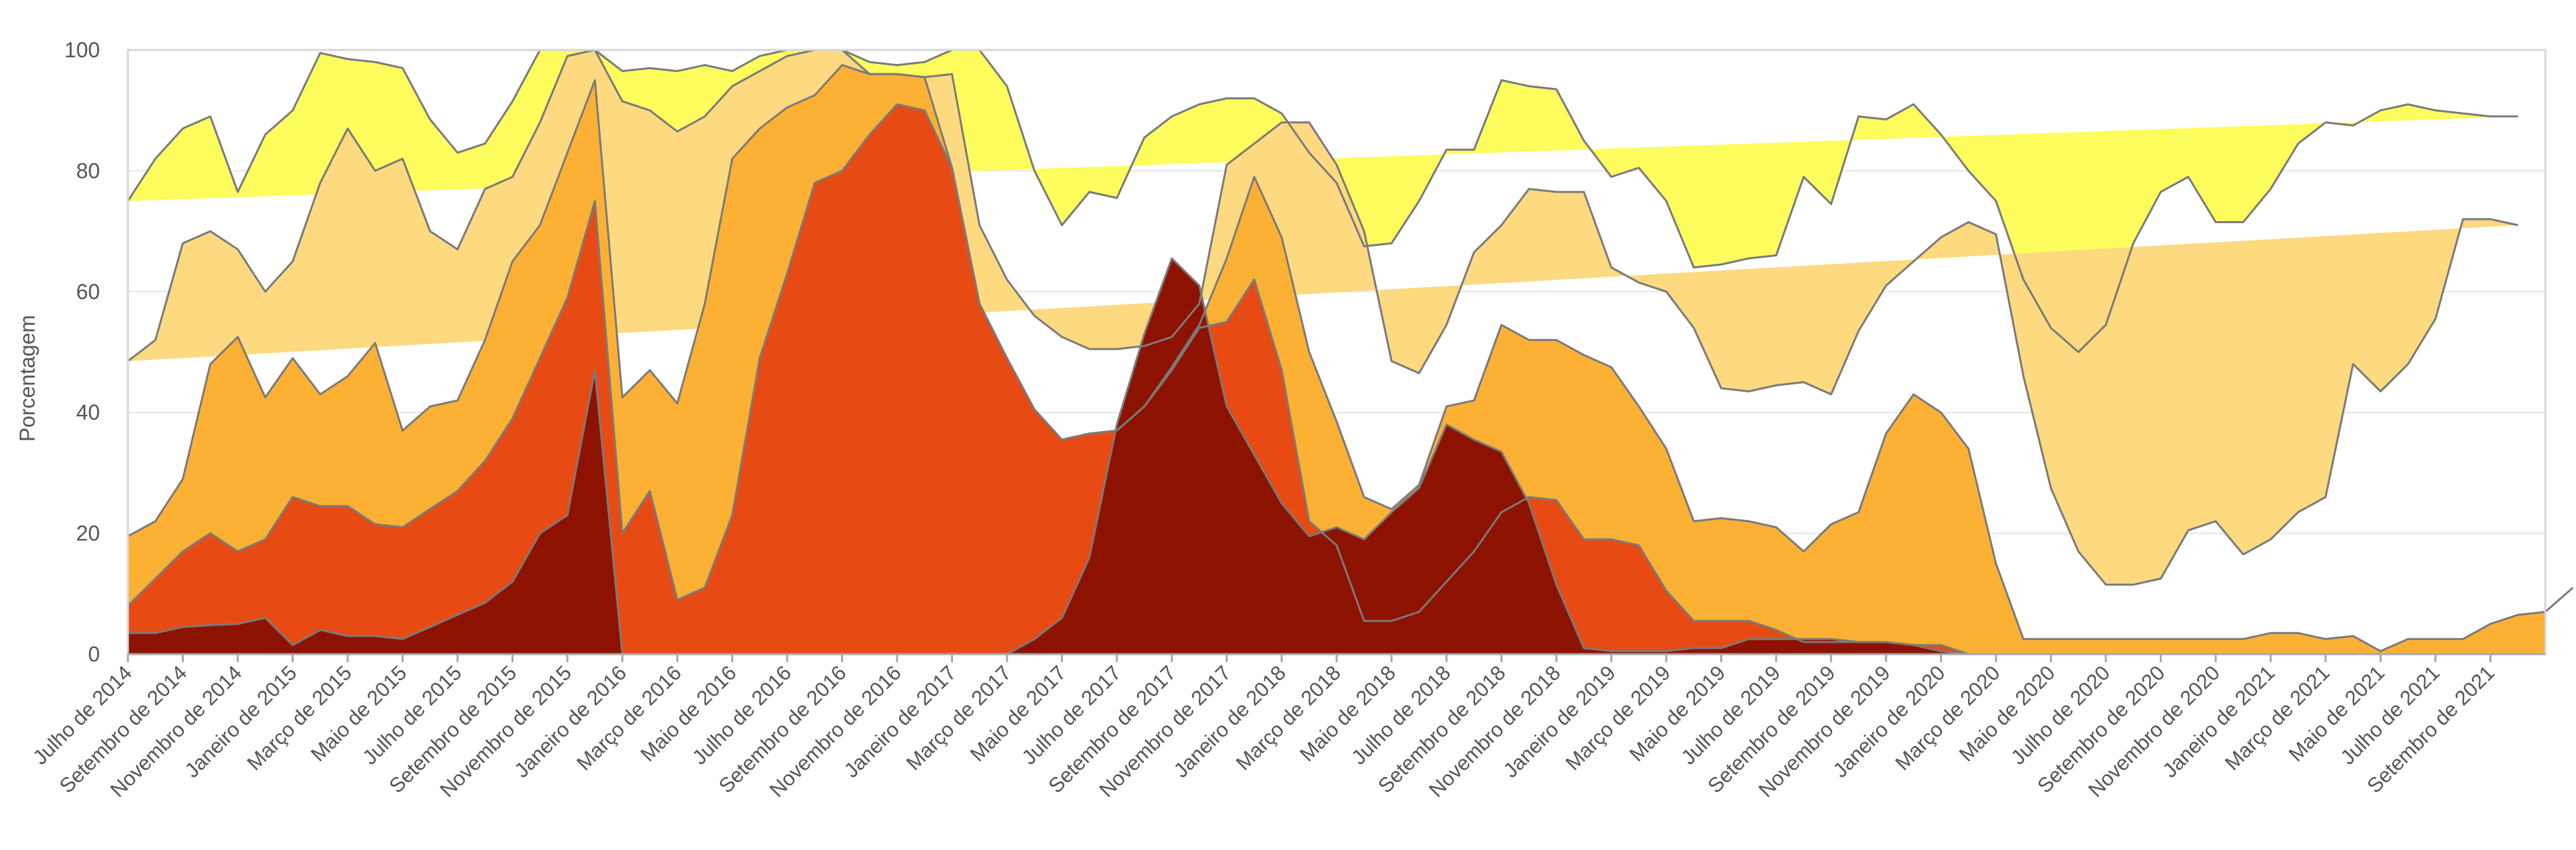  I want to click on y-tick-label: 80, so click(88, 171).